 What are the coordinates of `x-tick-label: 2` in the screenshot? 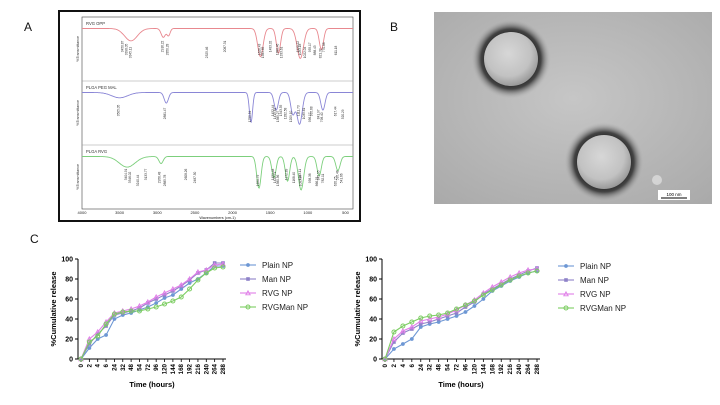 It's located at (394, 365).